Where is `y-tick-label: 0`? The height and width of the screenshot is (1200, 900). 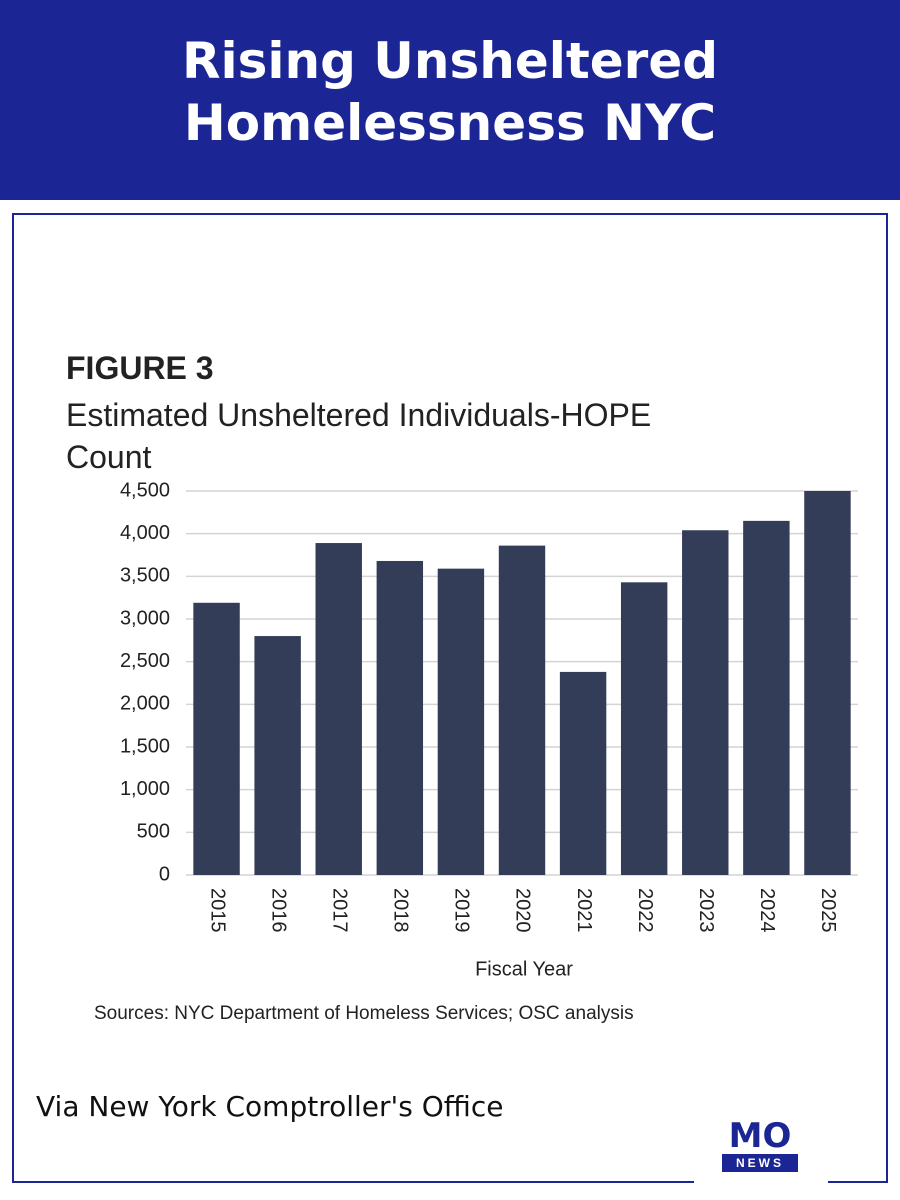 y-tick-label: 0 is located at coordinates (164, 874).